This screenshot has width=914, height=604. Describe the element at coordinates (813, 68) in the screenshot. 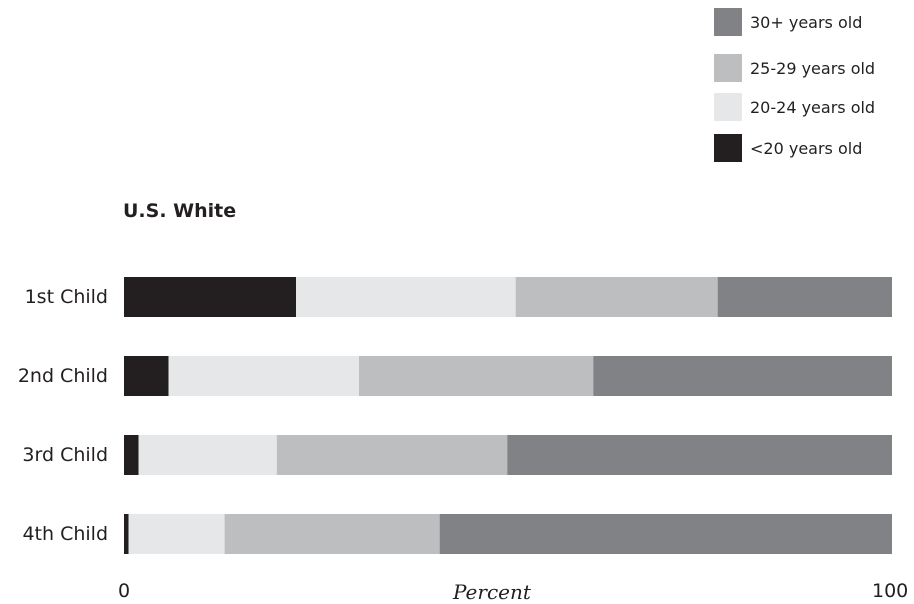

I see `legend-label-25-29: 25-29 years old` at that location.